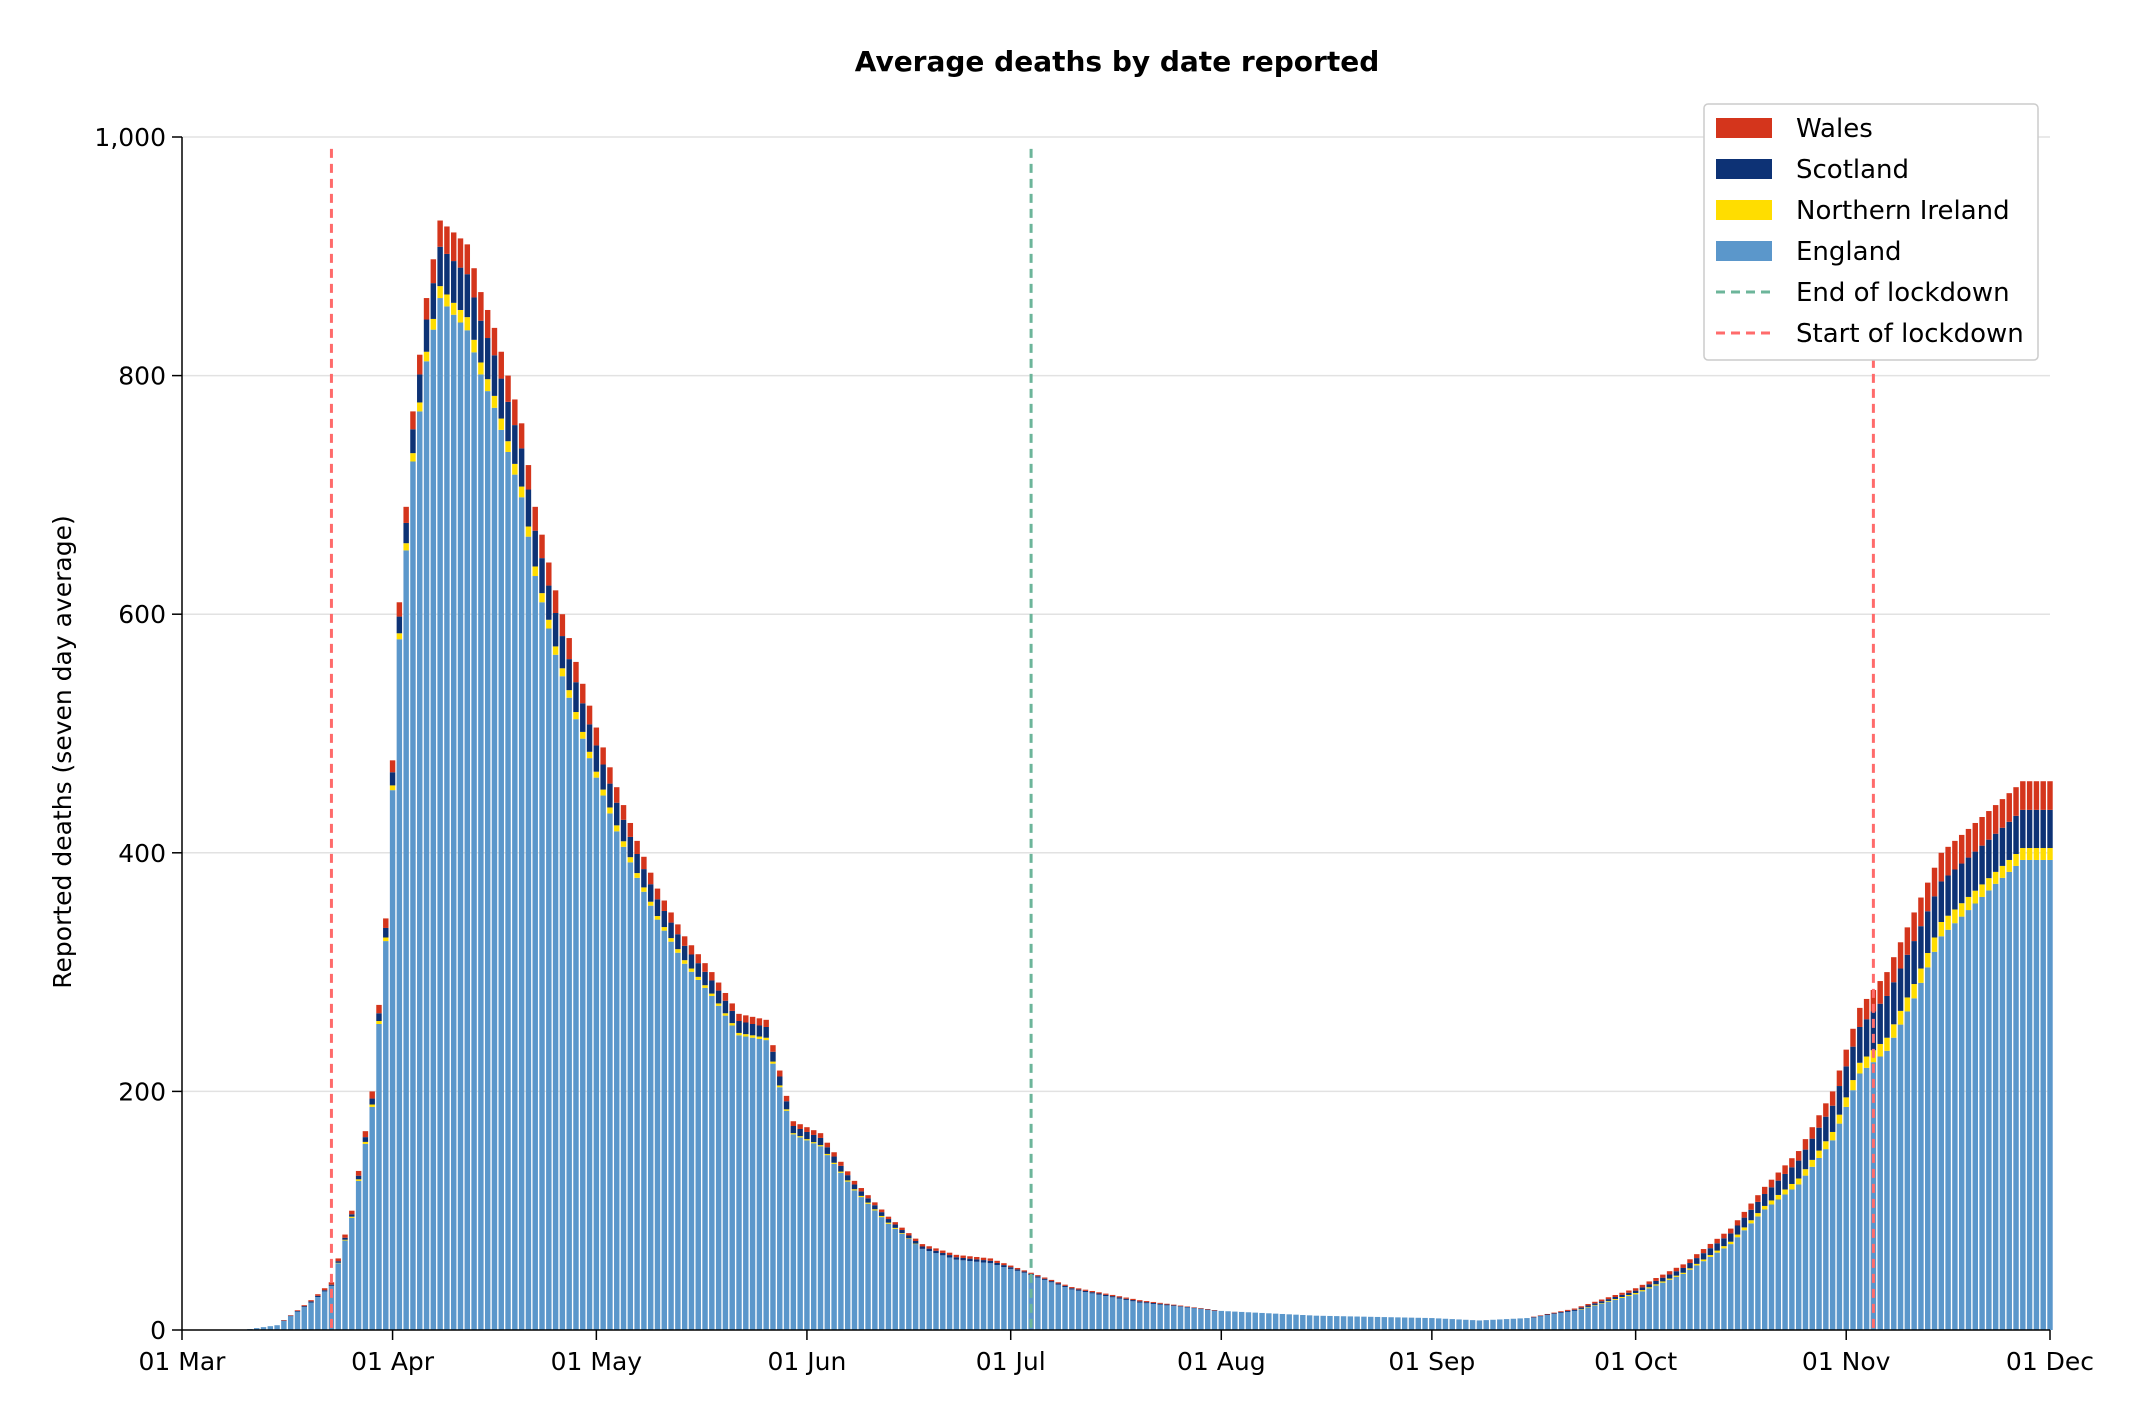 Image resolution: width=2130 pixels, height=1419 pixels. What do you see at coordinates (1849, 252) in the screenshot?
I see `legend-label-england: England` at bounding box center [1849, 252].